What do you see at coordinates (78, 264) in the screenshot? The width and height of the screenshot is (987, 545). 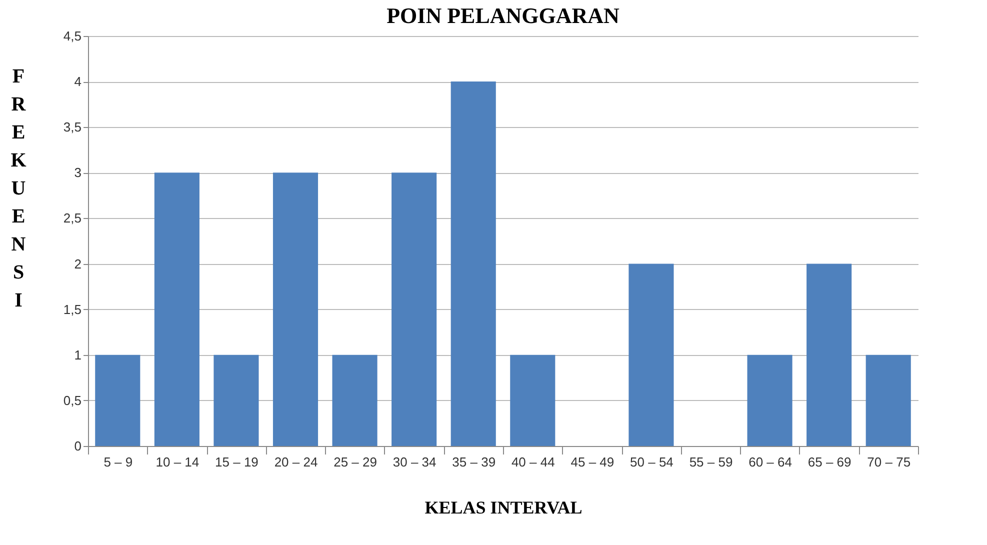 I see `y-tick-label: 2` at bounding box center [78, 264].